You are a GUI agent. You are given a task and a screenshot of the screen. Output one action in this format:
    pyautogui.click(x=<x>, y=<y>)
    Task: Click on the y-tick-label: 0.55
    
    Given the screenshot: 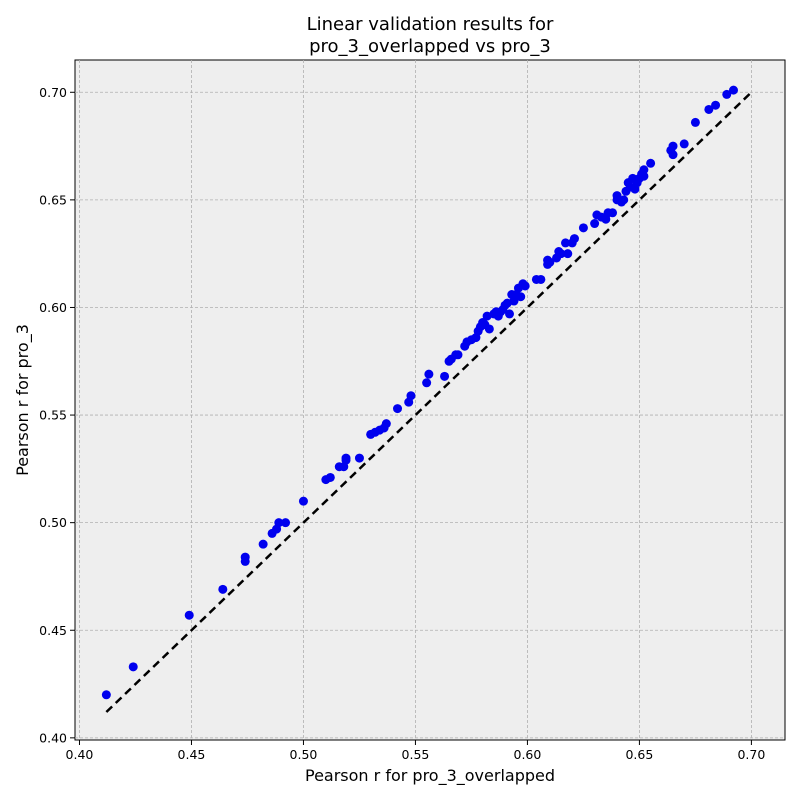 What is the action you would take?
    pyautogui.click(x=53, y=415)
    